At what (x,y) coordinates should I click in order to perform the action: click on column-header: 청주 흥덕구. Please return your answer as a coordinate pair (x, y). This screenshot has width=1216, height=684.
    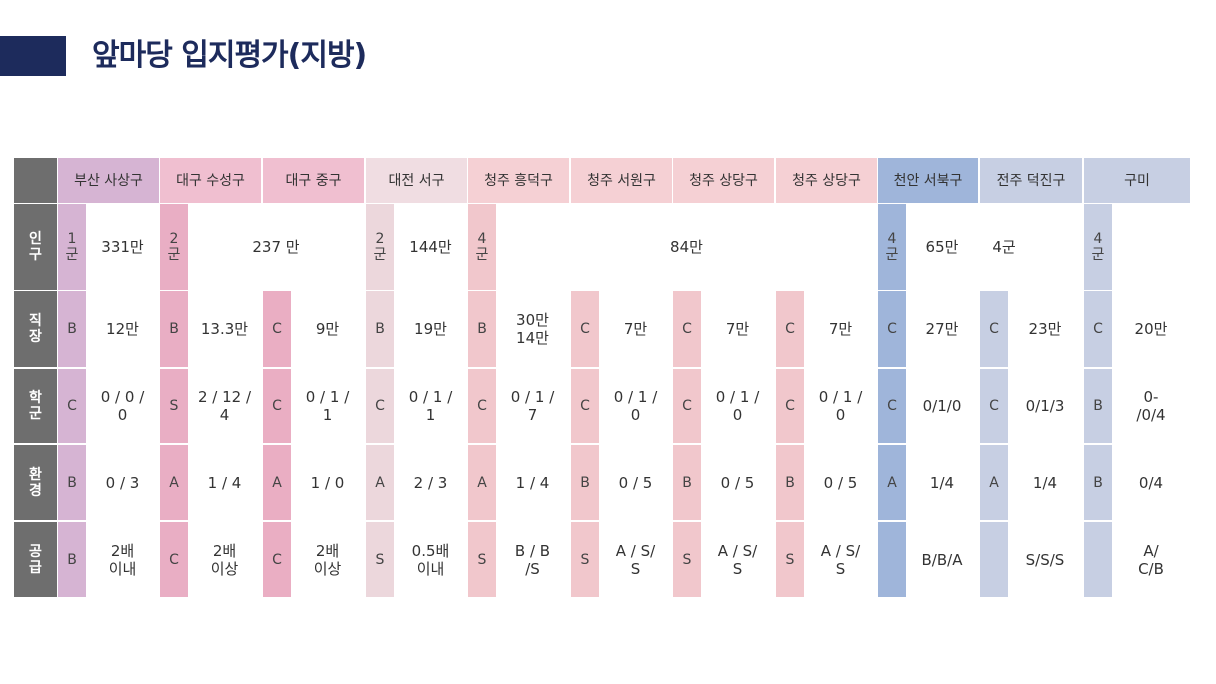
    Looking at the image, I should click on (518, 180).